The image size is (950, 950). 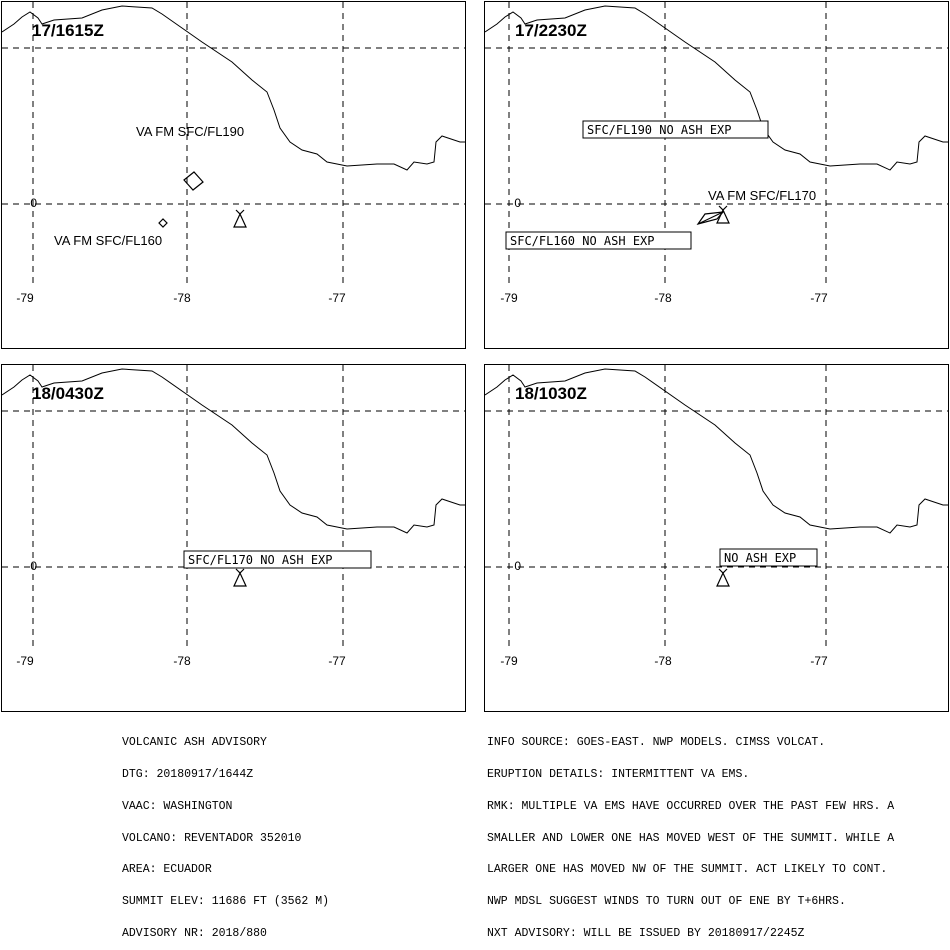 What do you see at coordinates (762, 195) in the screenshot?
I see `ash-label: VA FM SFC/FL170` at bounding box center [762, 195].